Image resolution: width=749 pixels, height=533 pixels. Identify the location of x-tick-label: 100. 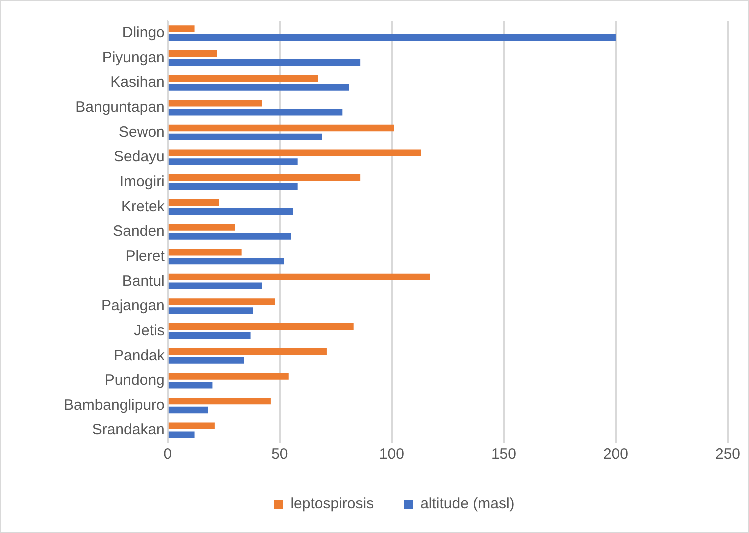
(391, 455).